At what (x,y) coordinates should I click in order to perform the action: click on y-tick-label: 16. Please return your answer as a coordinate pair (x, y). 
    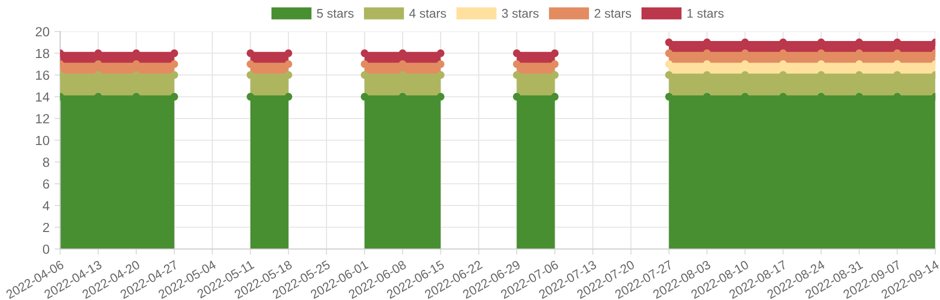
    Looking at the image, I should click on (43, 75).